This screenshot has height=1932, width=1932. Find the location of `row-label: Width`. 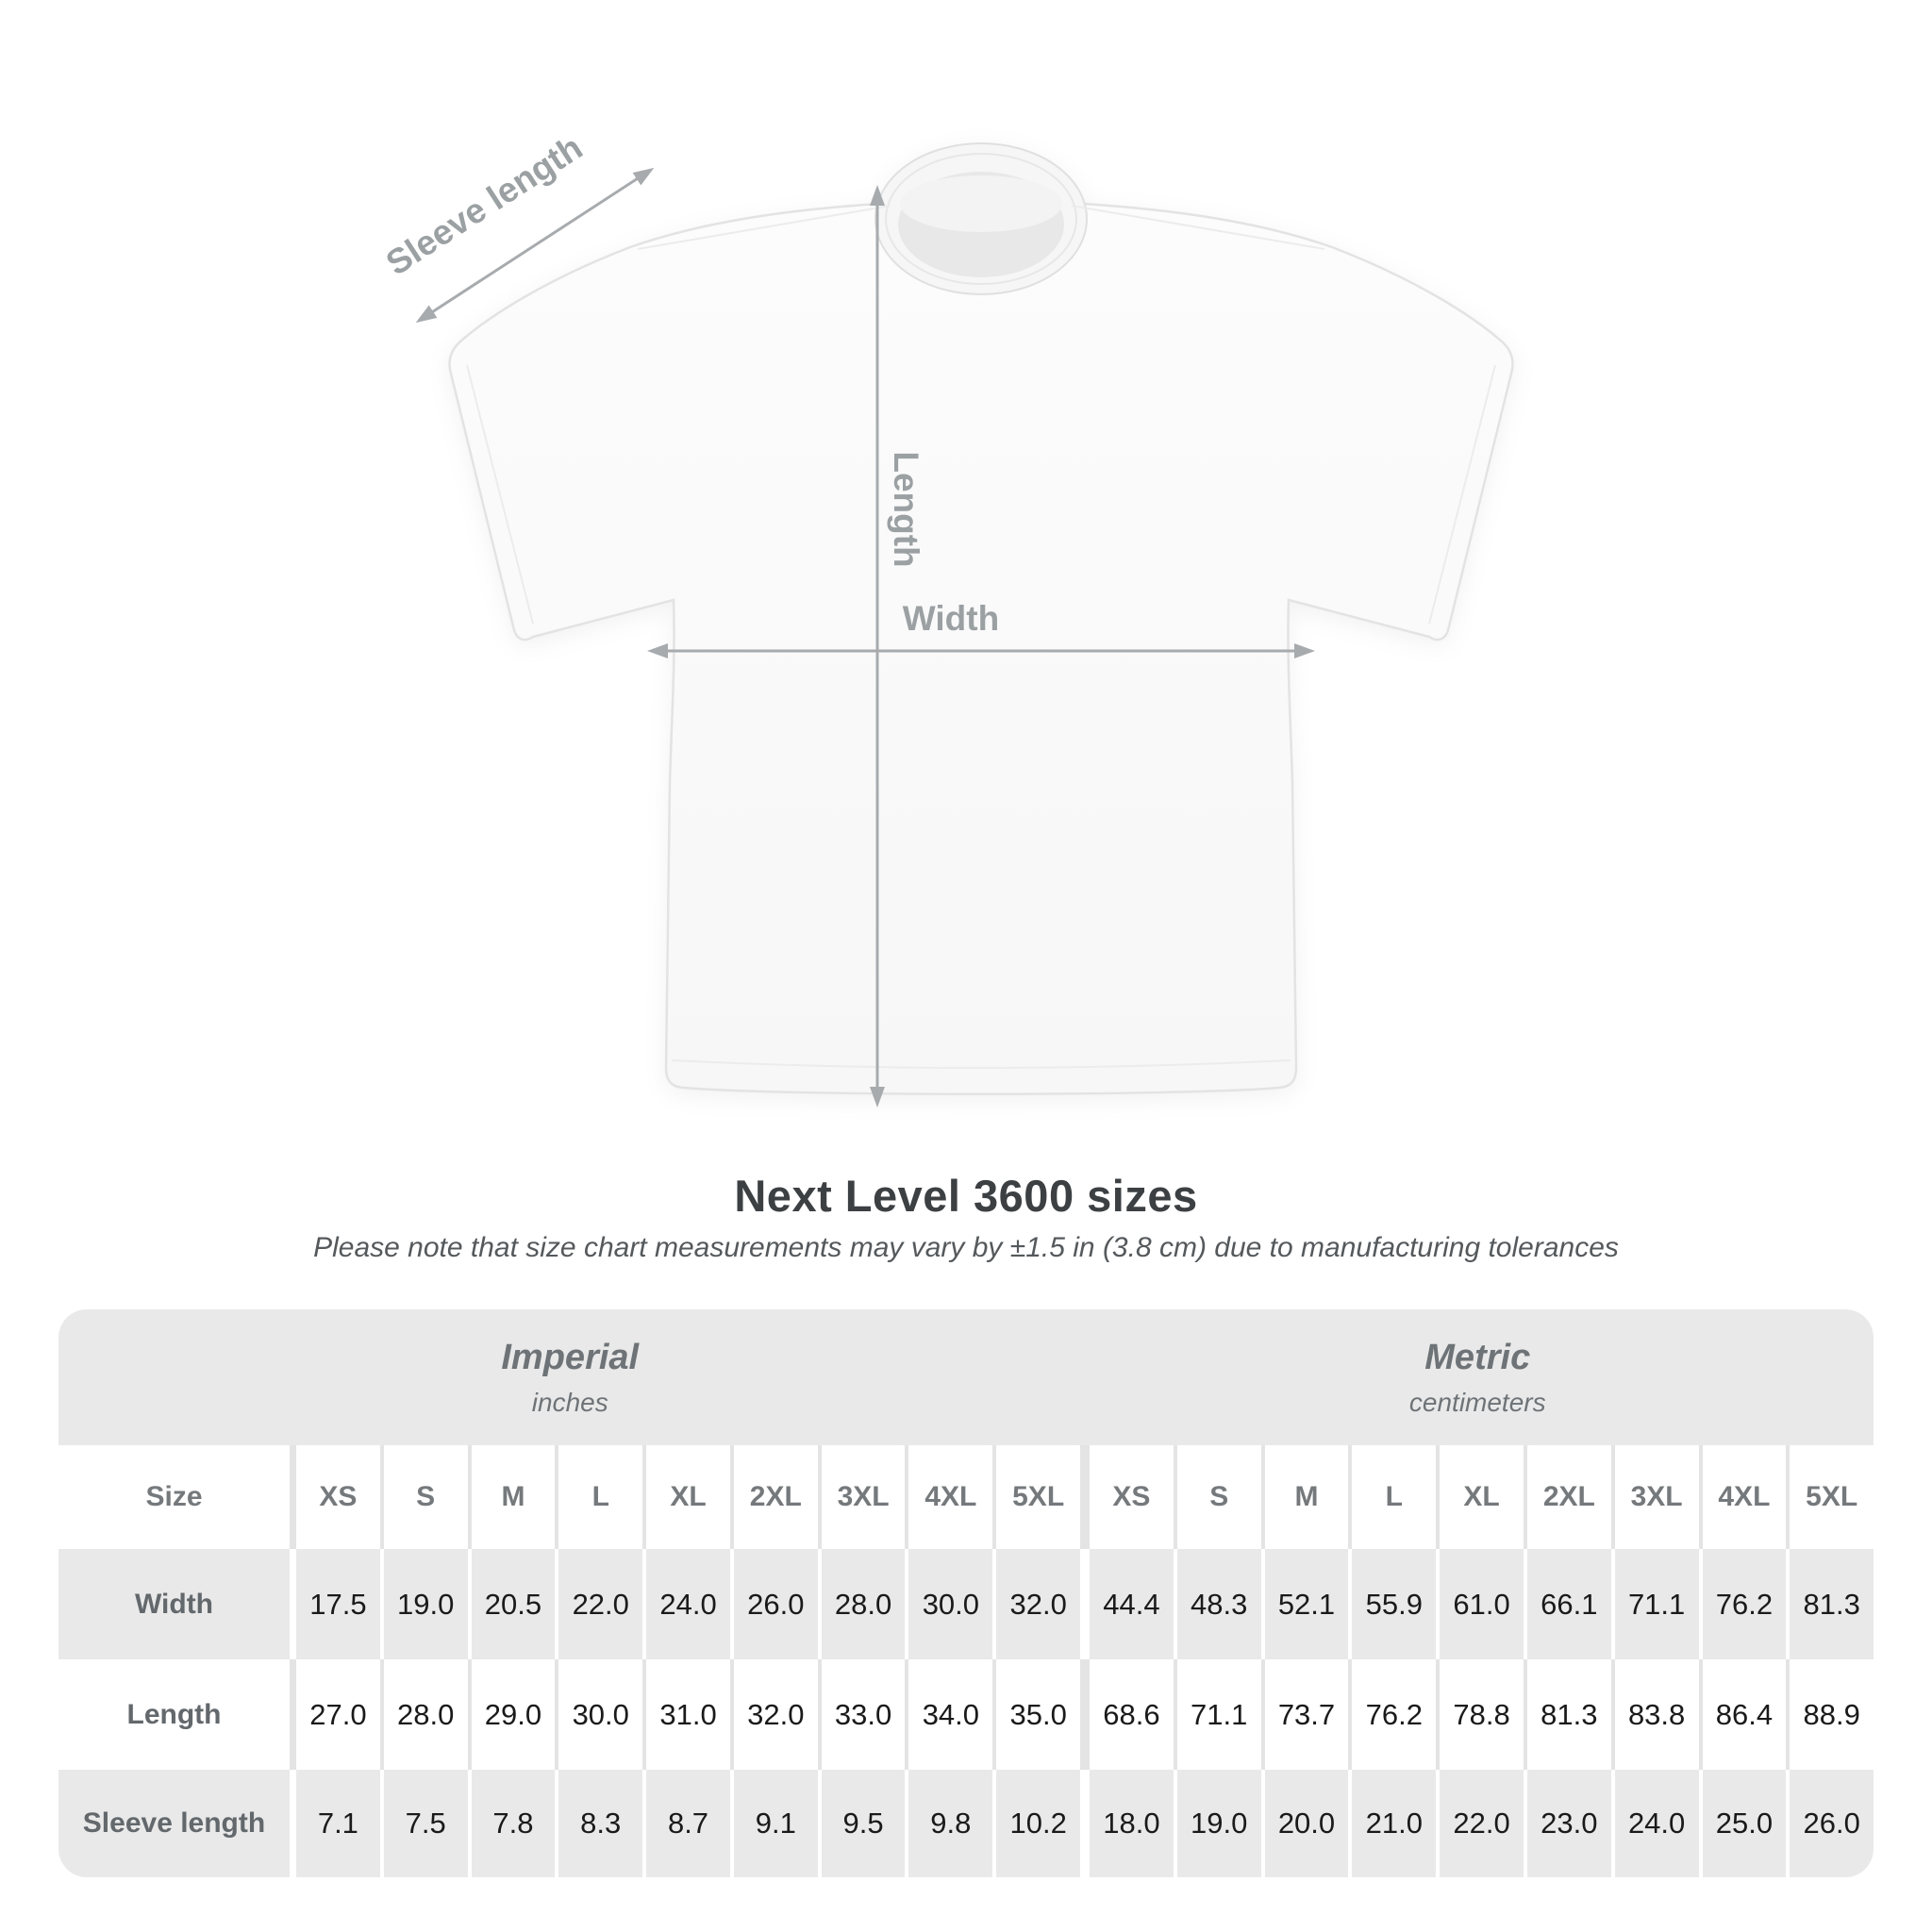

row-label: Width is located at coordinates (174, 1604).